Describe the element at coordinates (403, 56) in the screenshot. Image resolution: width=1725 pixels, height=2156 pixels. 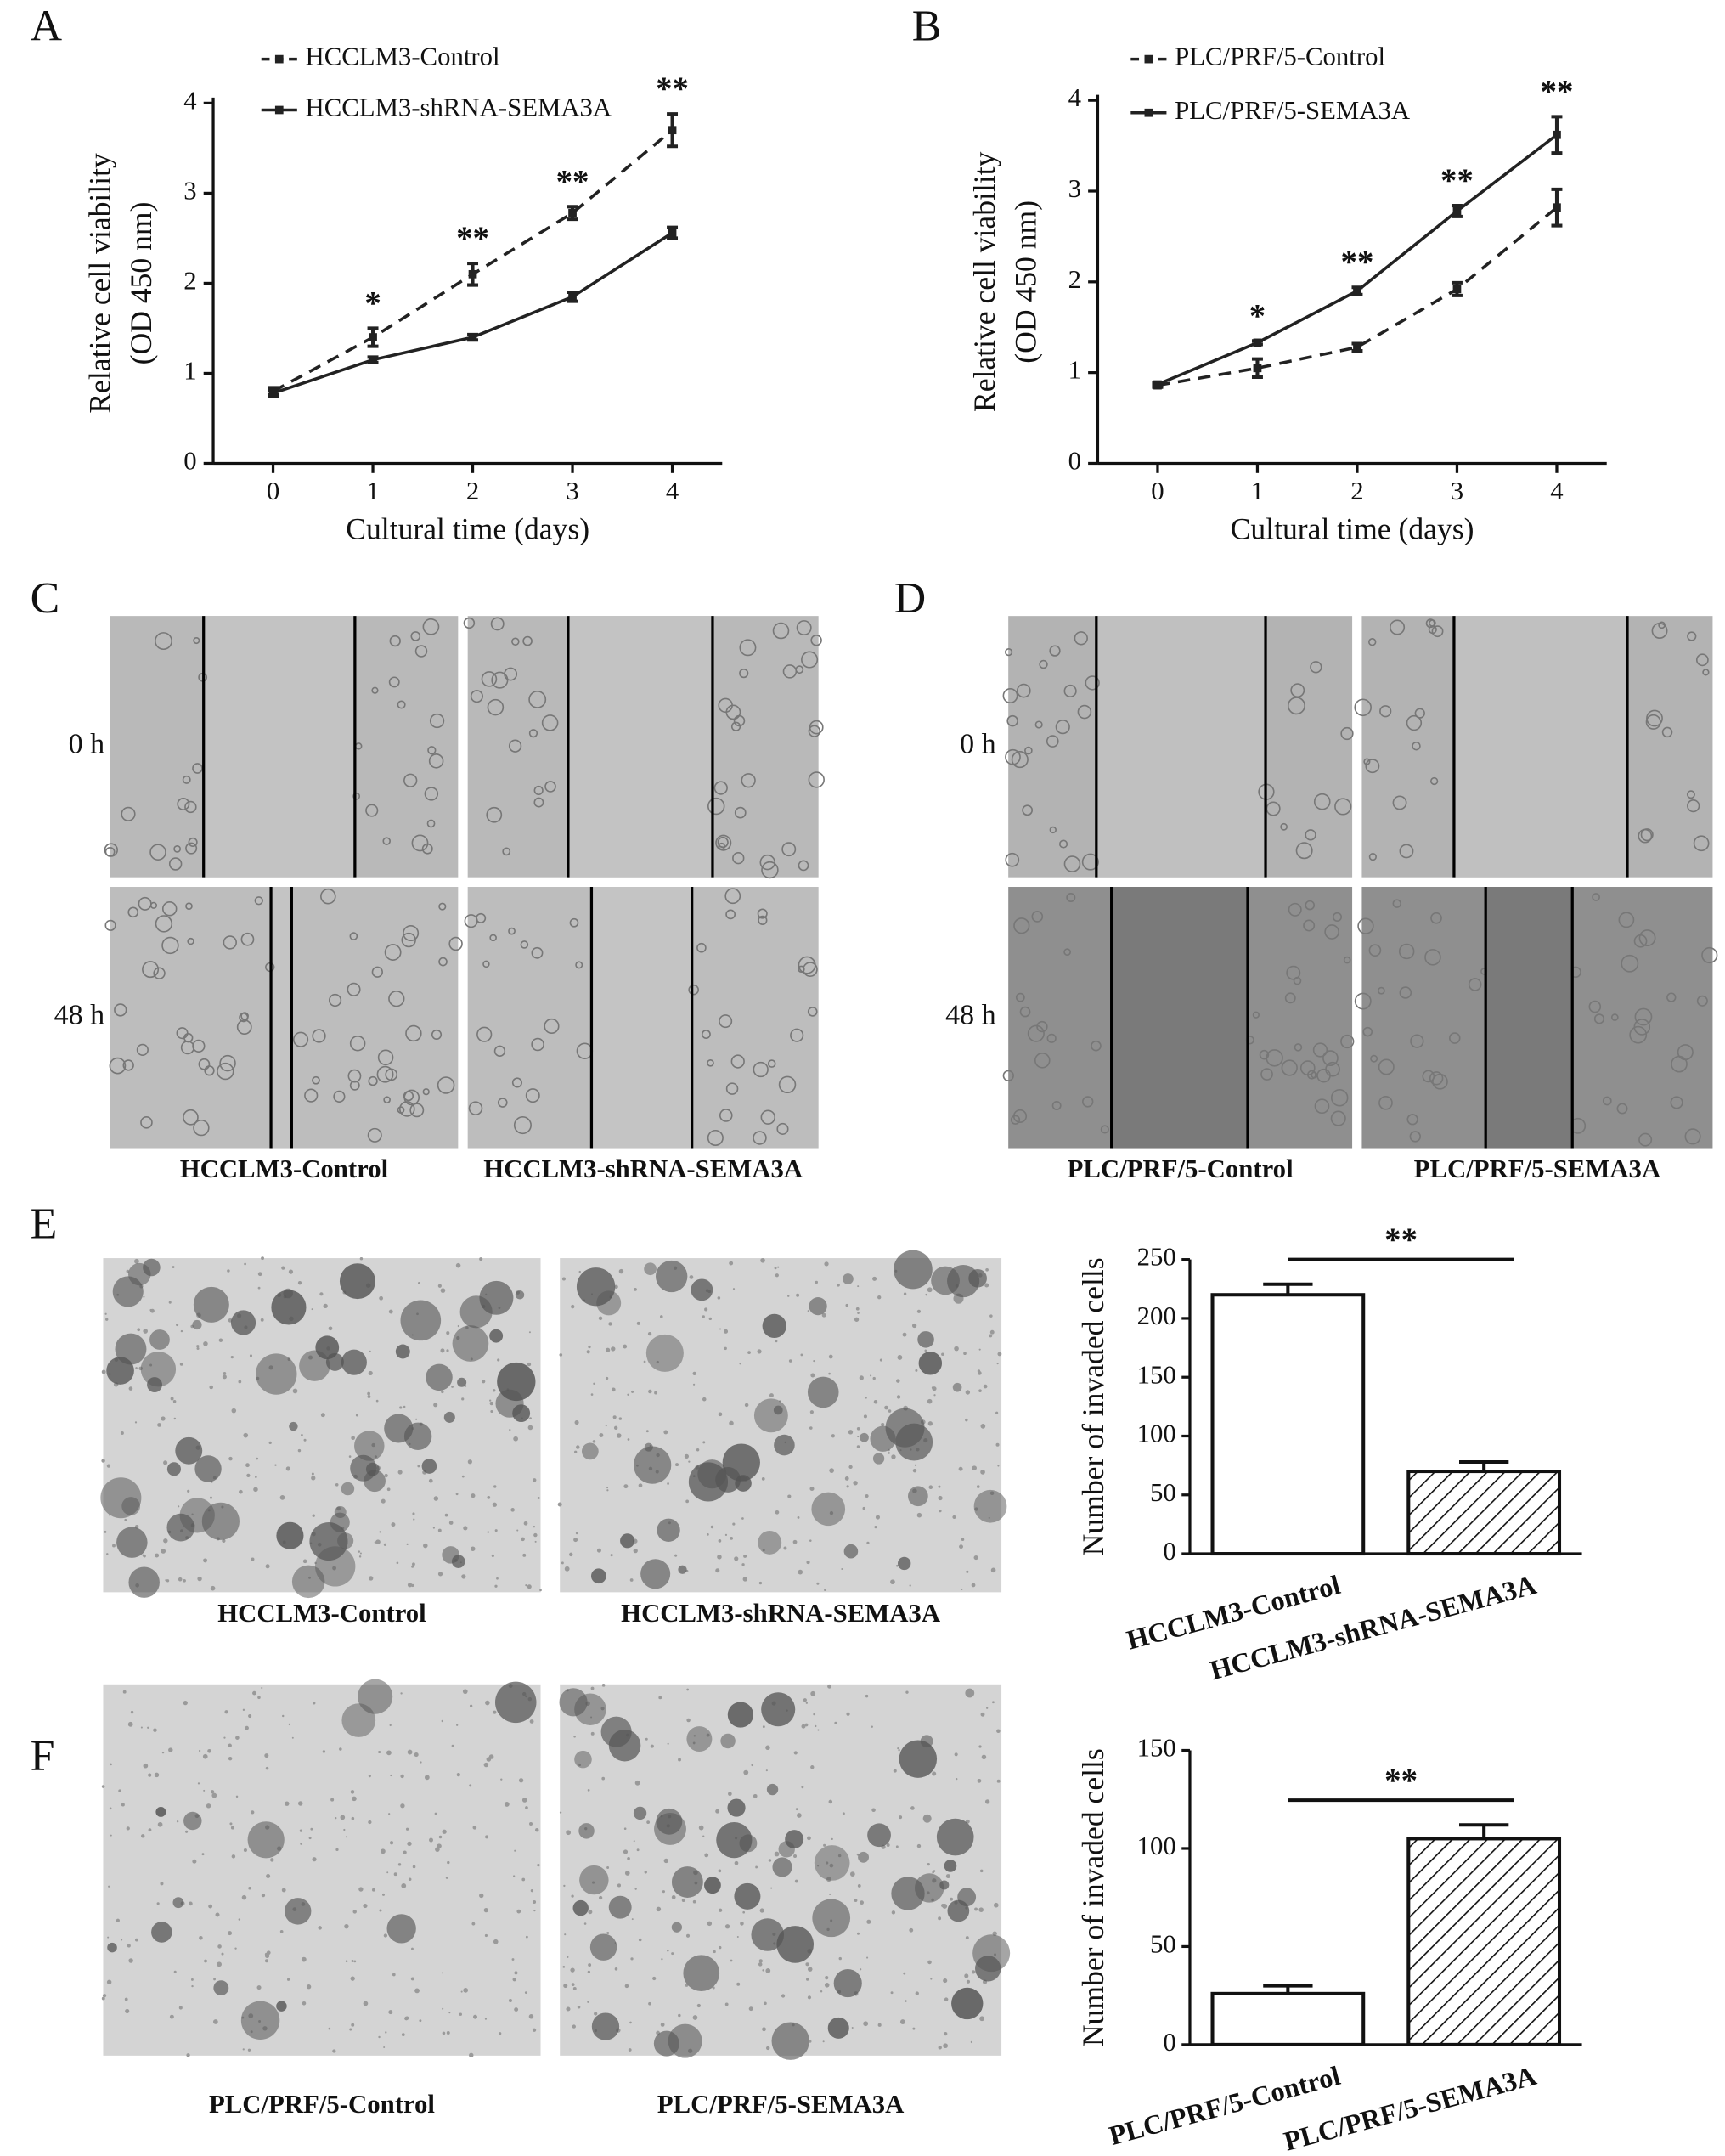
I see `legend-label: HCCLM3-Control` at that location.